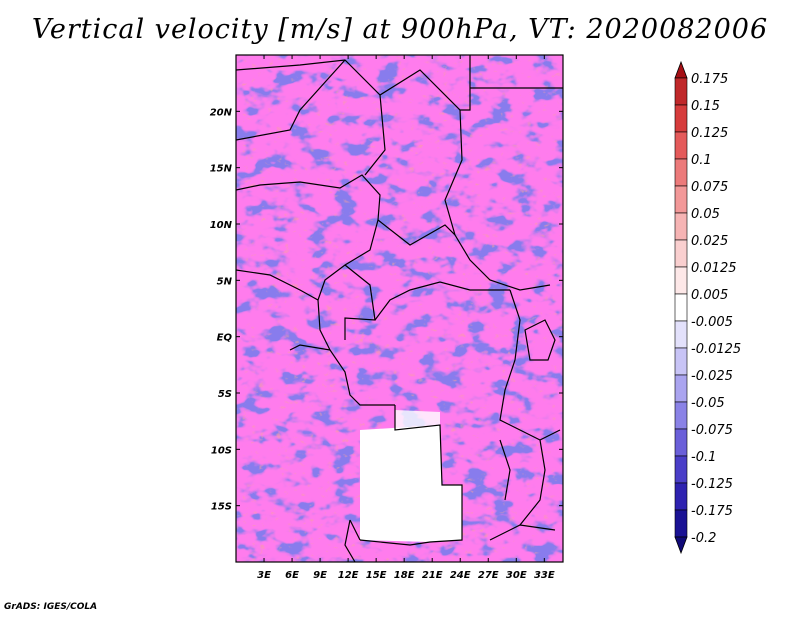  Describe the element at coordinates (221, 169) in the screenshot. I see `y-tick-label: 15N` at that location.